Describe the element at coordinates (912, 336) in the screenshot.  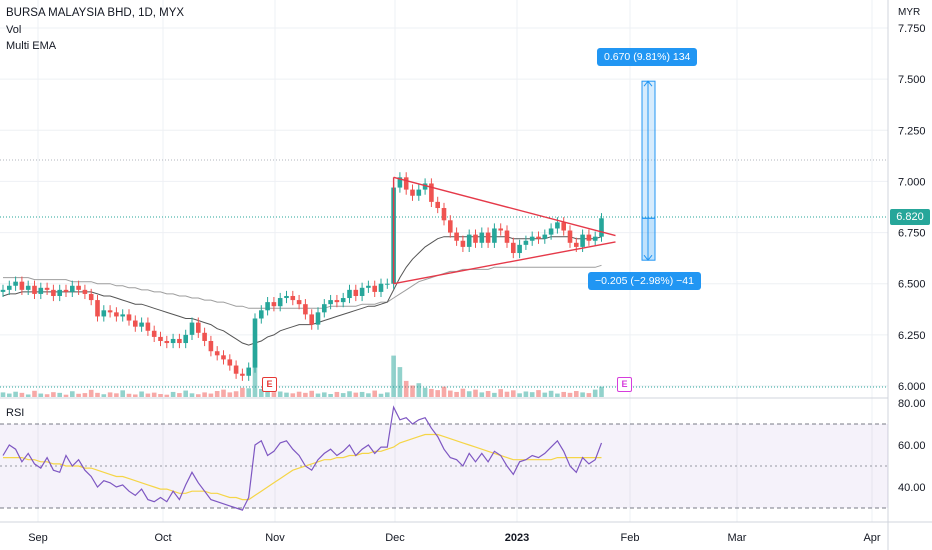
I see `price-tick-label: 6.250` at that location.